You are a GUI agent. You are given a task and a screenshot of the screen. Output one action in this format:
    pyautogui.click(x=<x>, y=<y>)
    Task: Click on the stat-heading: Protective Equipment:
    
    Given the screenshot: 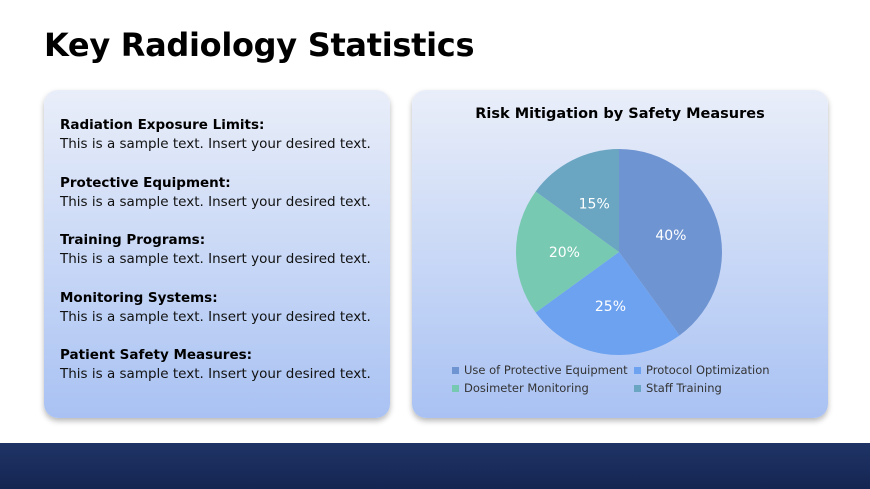 What is the action you would take?
    pyautogui.click(x=145, y=182)
    